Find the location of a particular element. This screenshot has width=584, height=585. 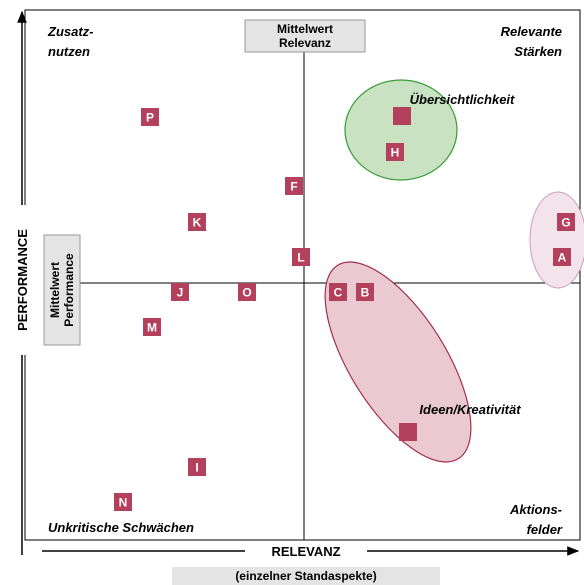

quadrant-label: Zusatz- is located at coordinates (70, 31).